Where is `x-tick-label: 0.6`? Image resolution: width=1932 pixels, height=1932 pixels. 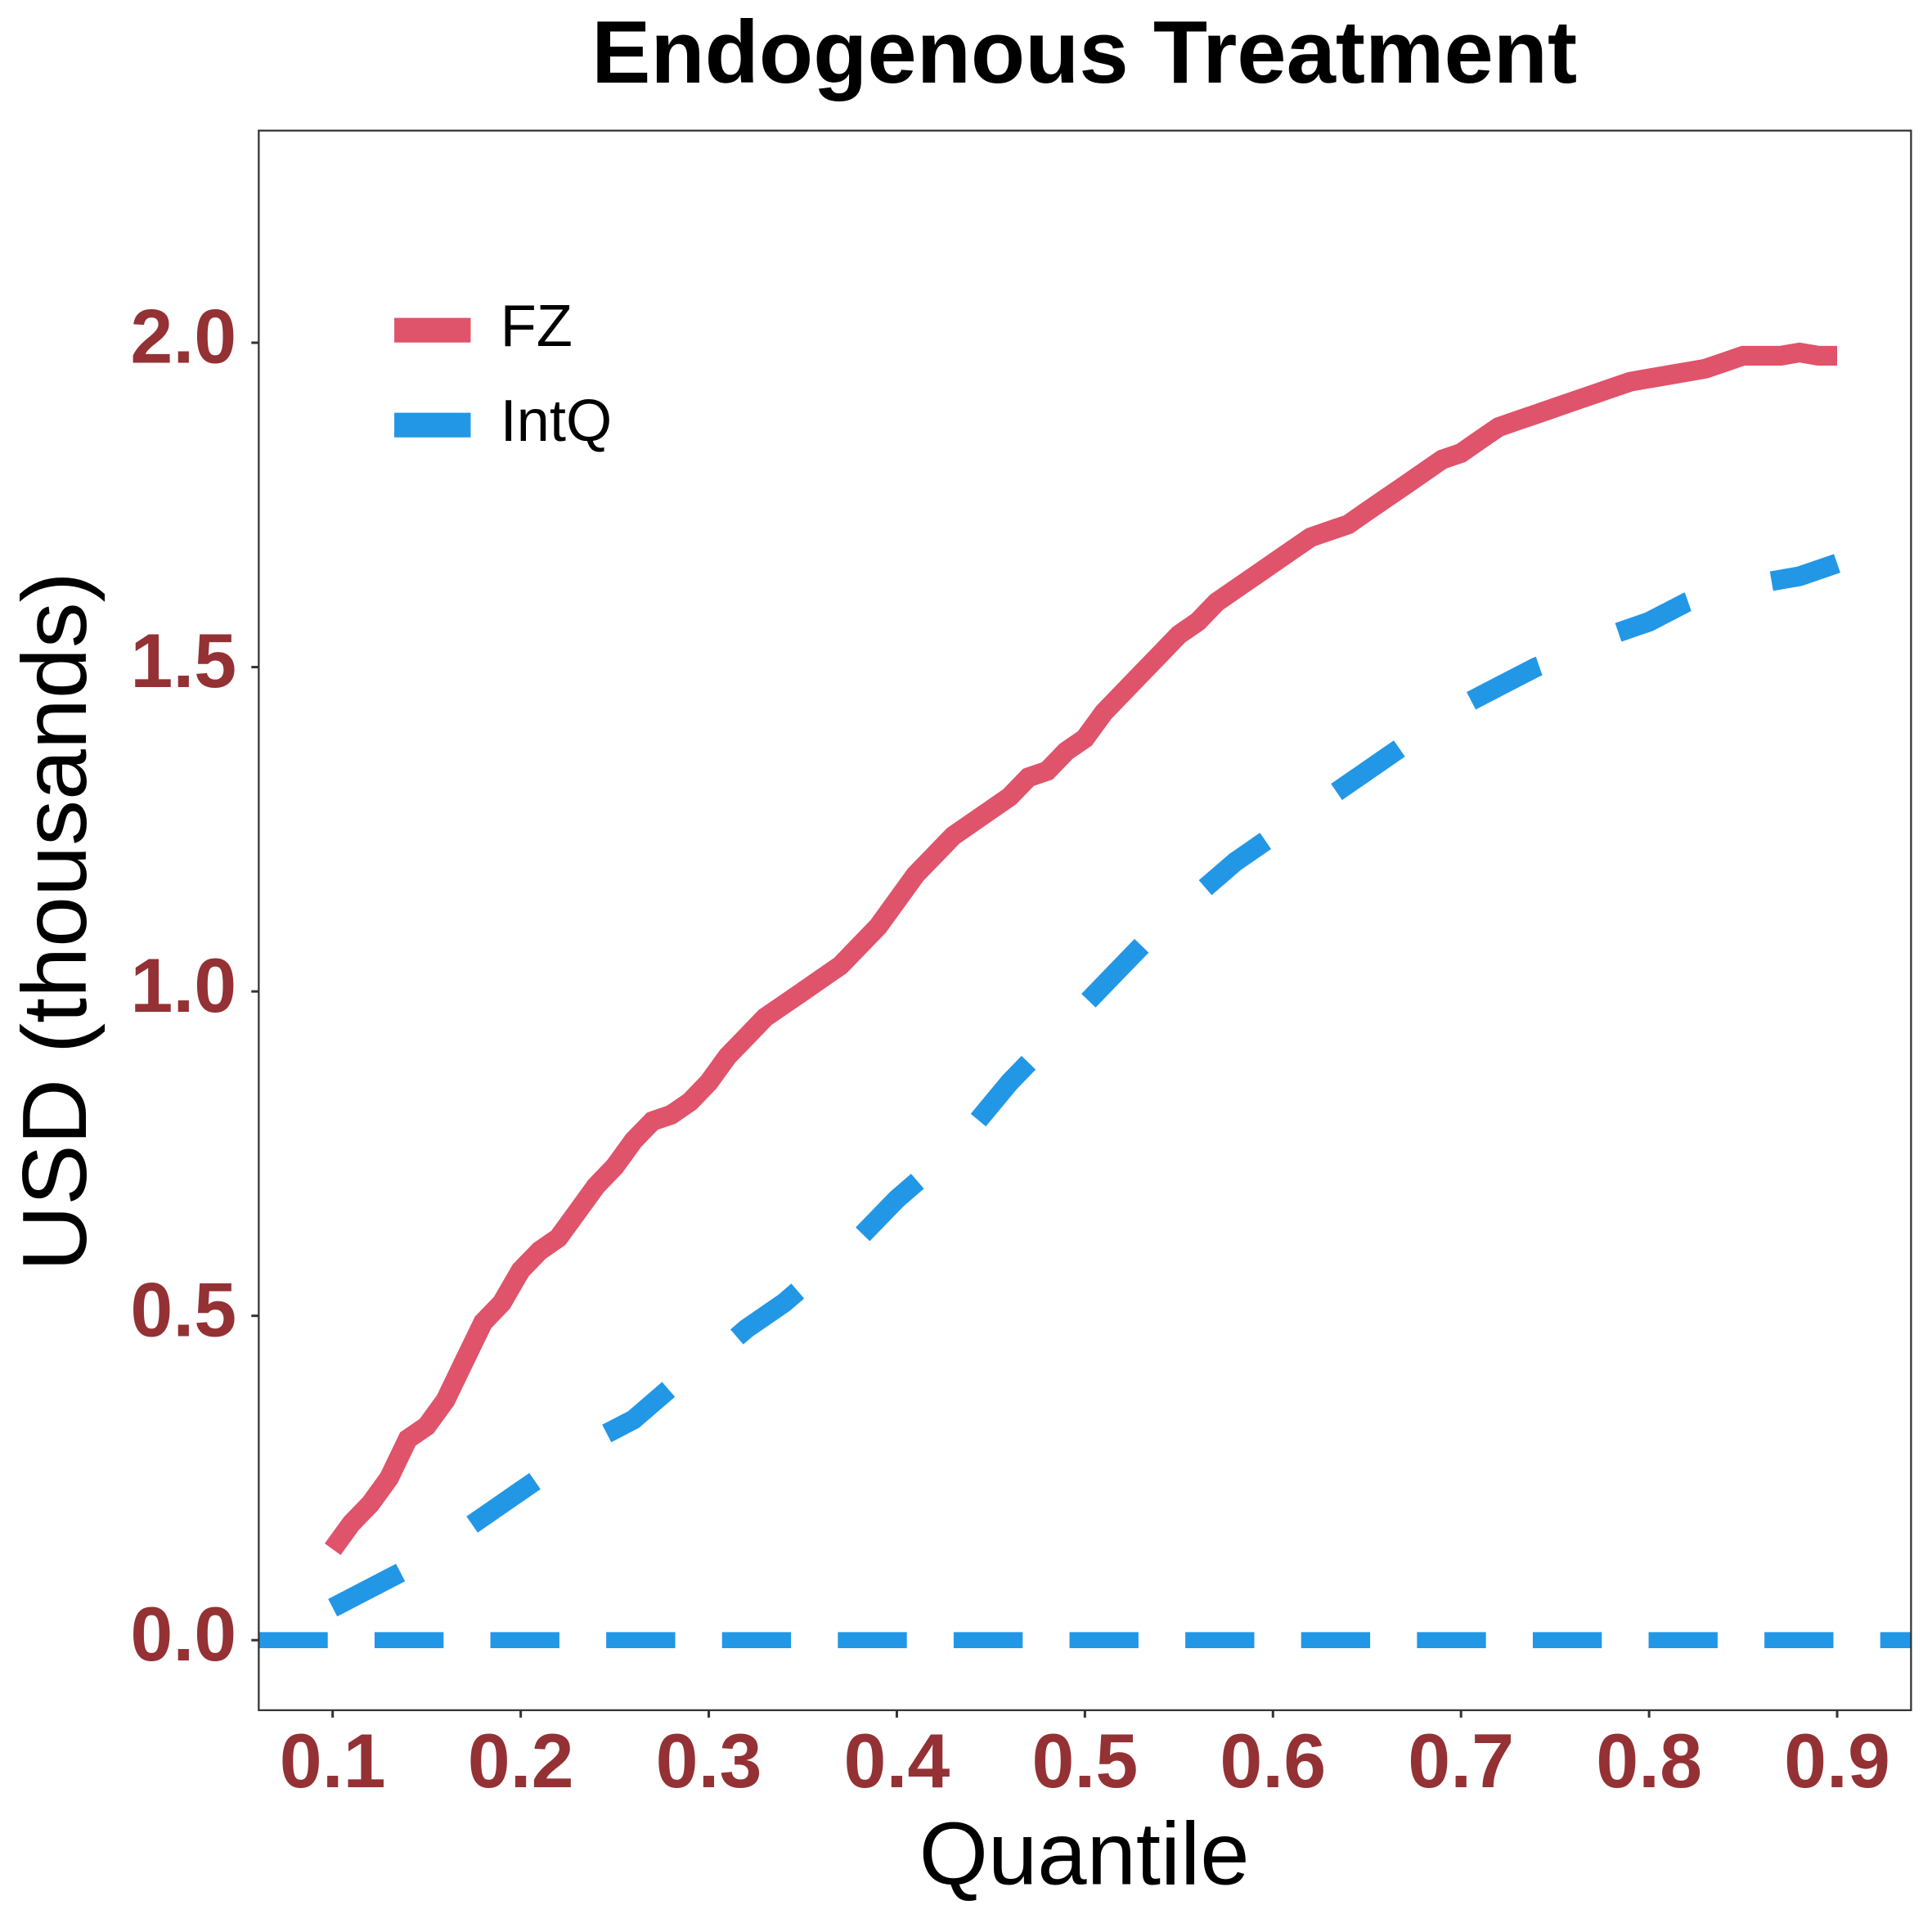 x-tick-label: 0.6 is located at coordinates (1273, 1761).